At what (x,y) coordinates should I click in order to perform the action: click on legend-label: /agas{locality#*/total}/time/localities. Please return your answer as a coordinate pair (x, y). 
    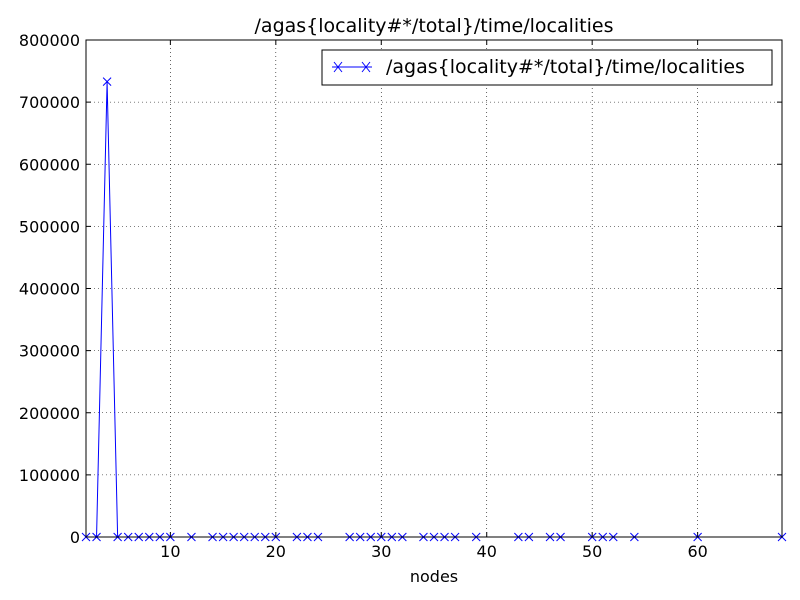
    Looking at the image, I should click on (565, 67).